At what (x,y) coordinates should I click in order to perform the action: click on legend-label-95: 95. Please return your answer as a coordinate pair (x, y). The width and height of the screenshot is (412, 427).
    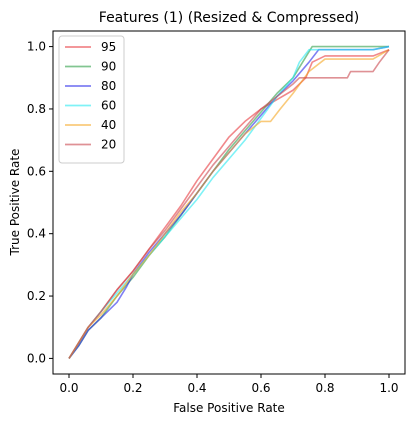
    Looking at the image, I should click on (108, 47).